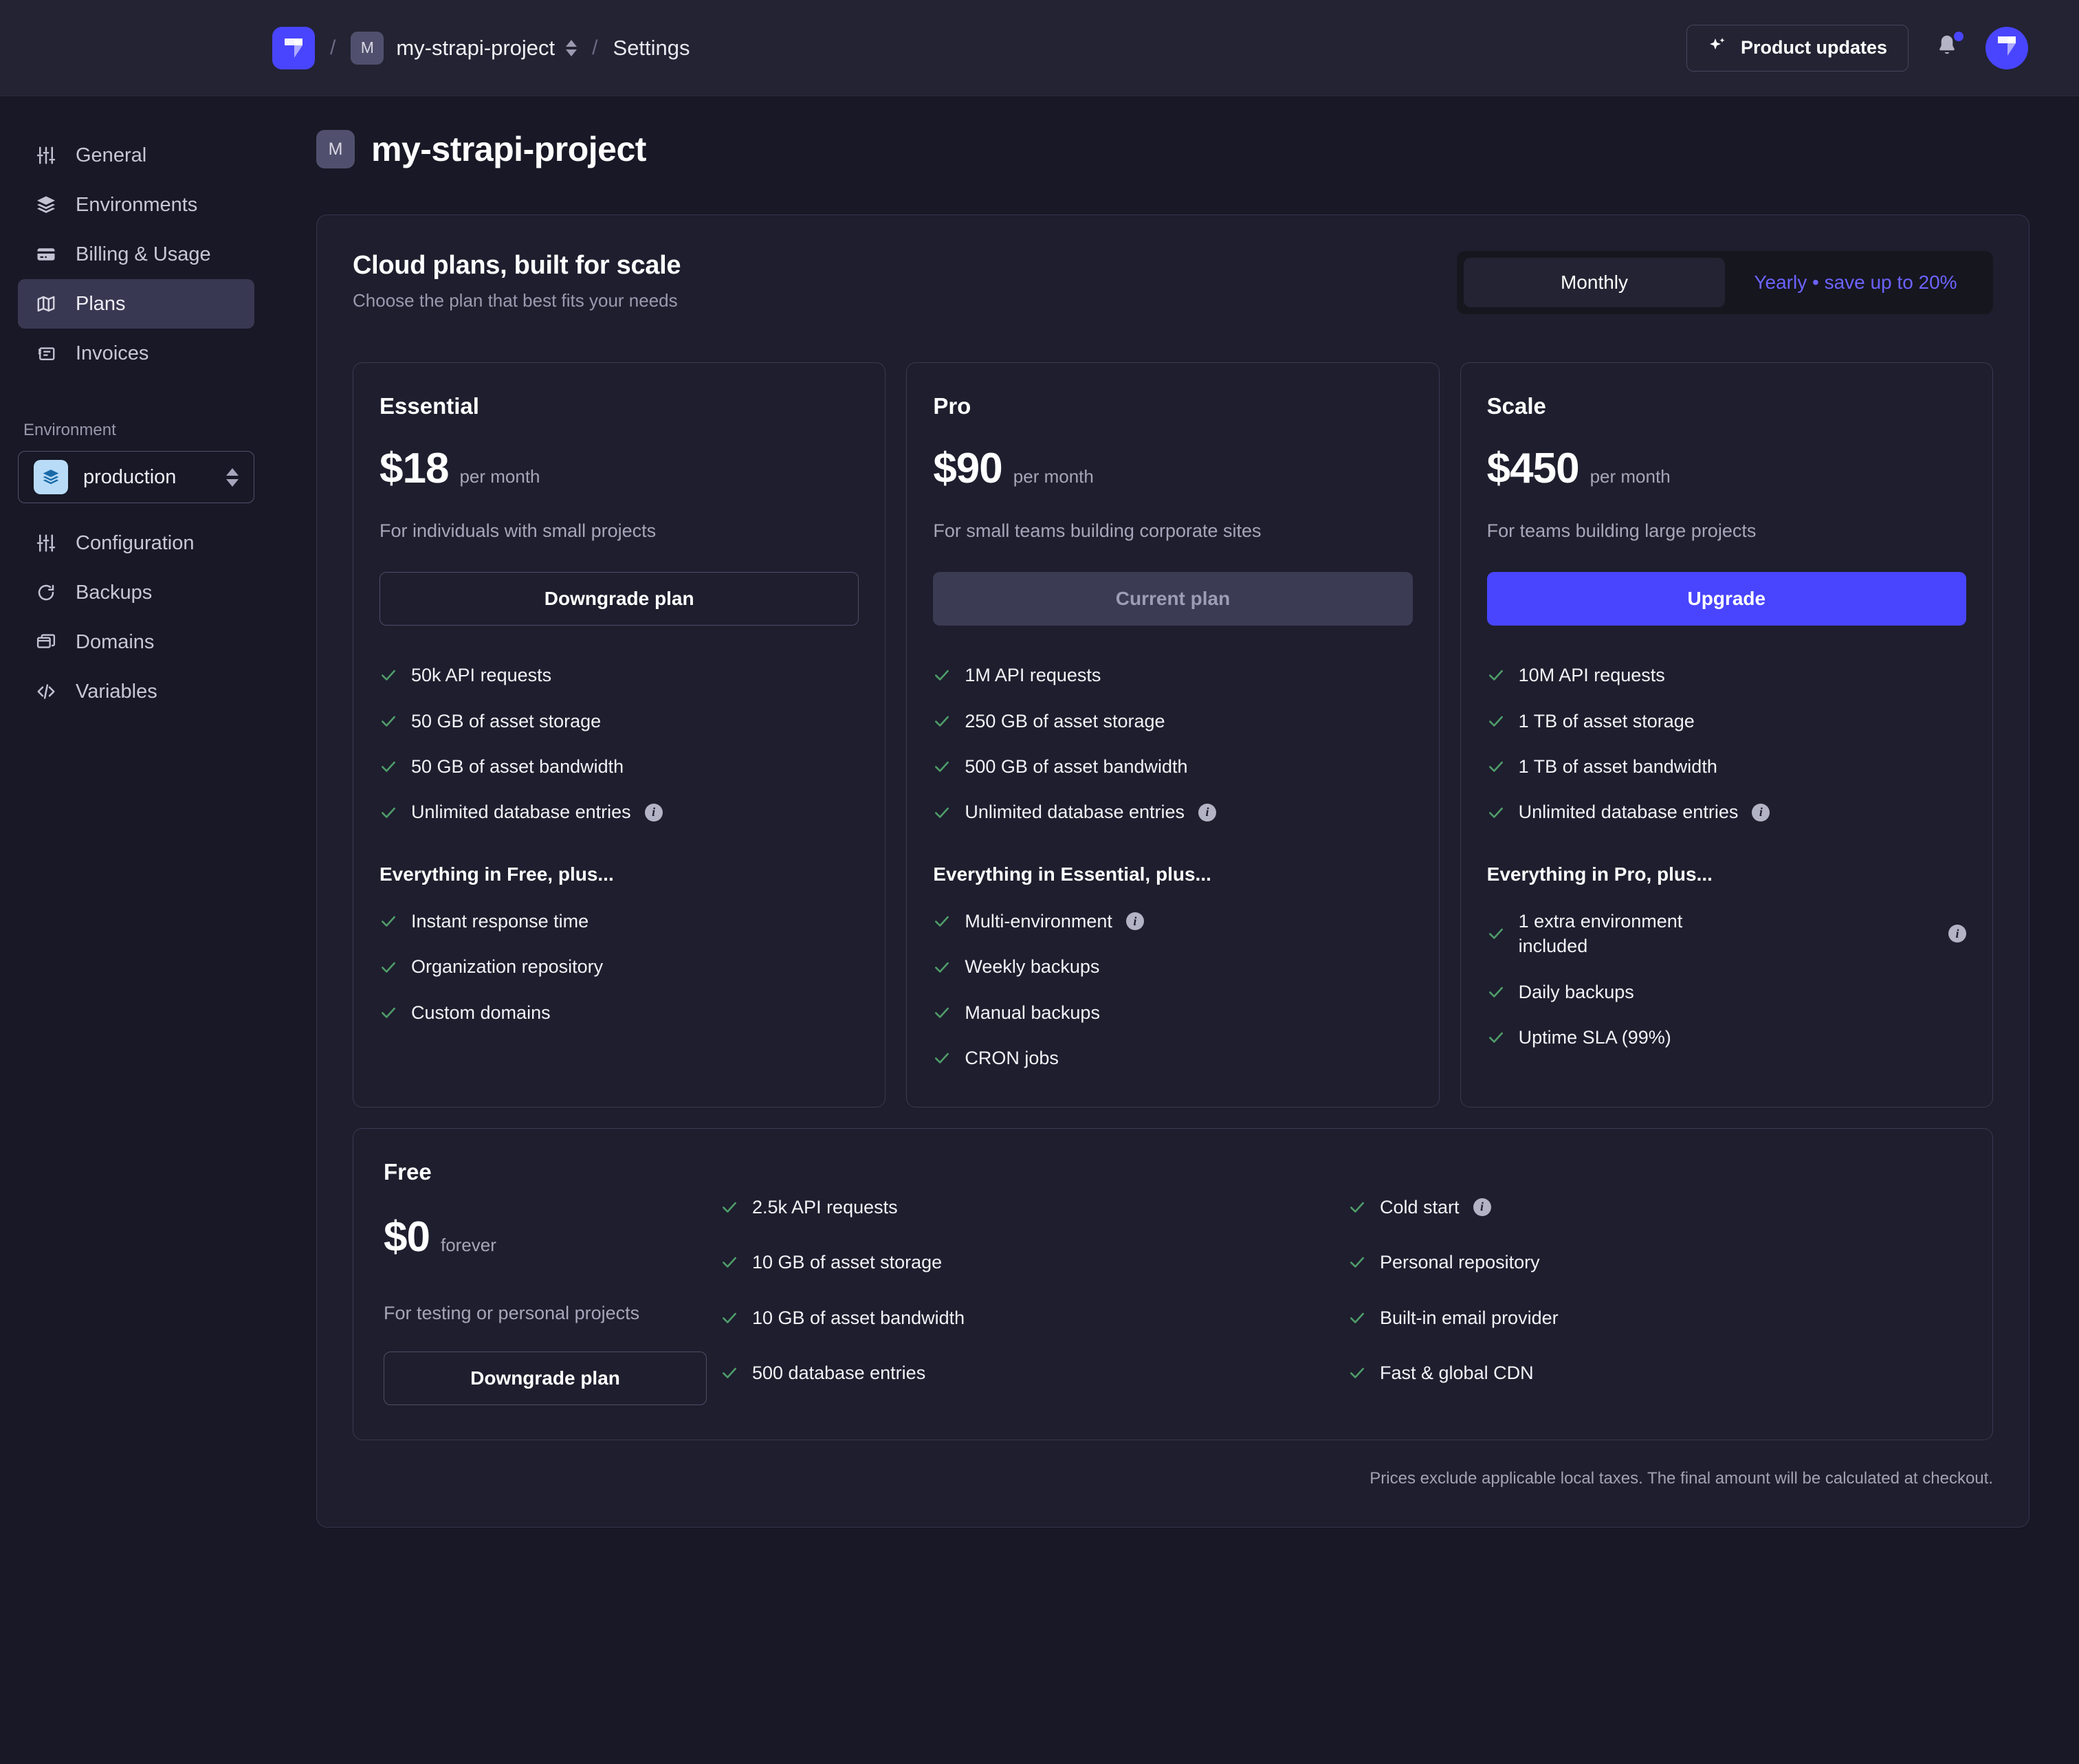 The height and width of the screenshot is (1764, 2079). I want to click on sidebar-item-variables: Variables, so click(136, 692).